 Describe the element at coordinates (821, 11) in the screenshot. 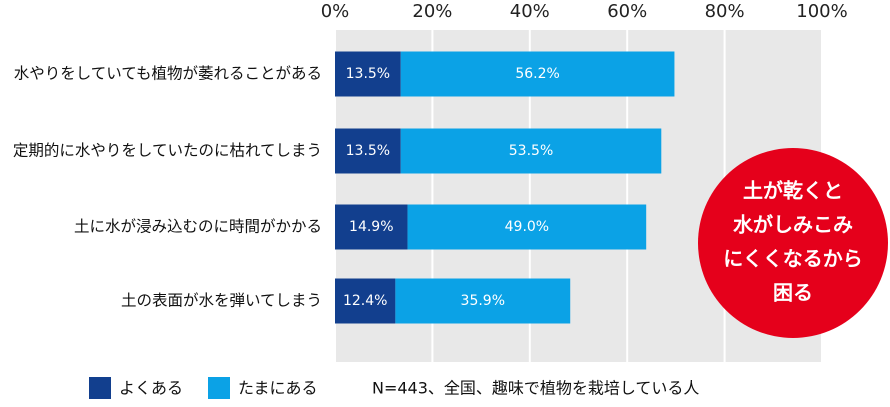

I see `x-tick-label: 100%` at that location.